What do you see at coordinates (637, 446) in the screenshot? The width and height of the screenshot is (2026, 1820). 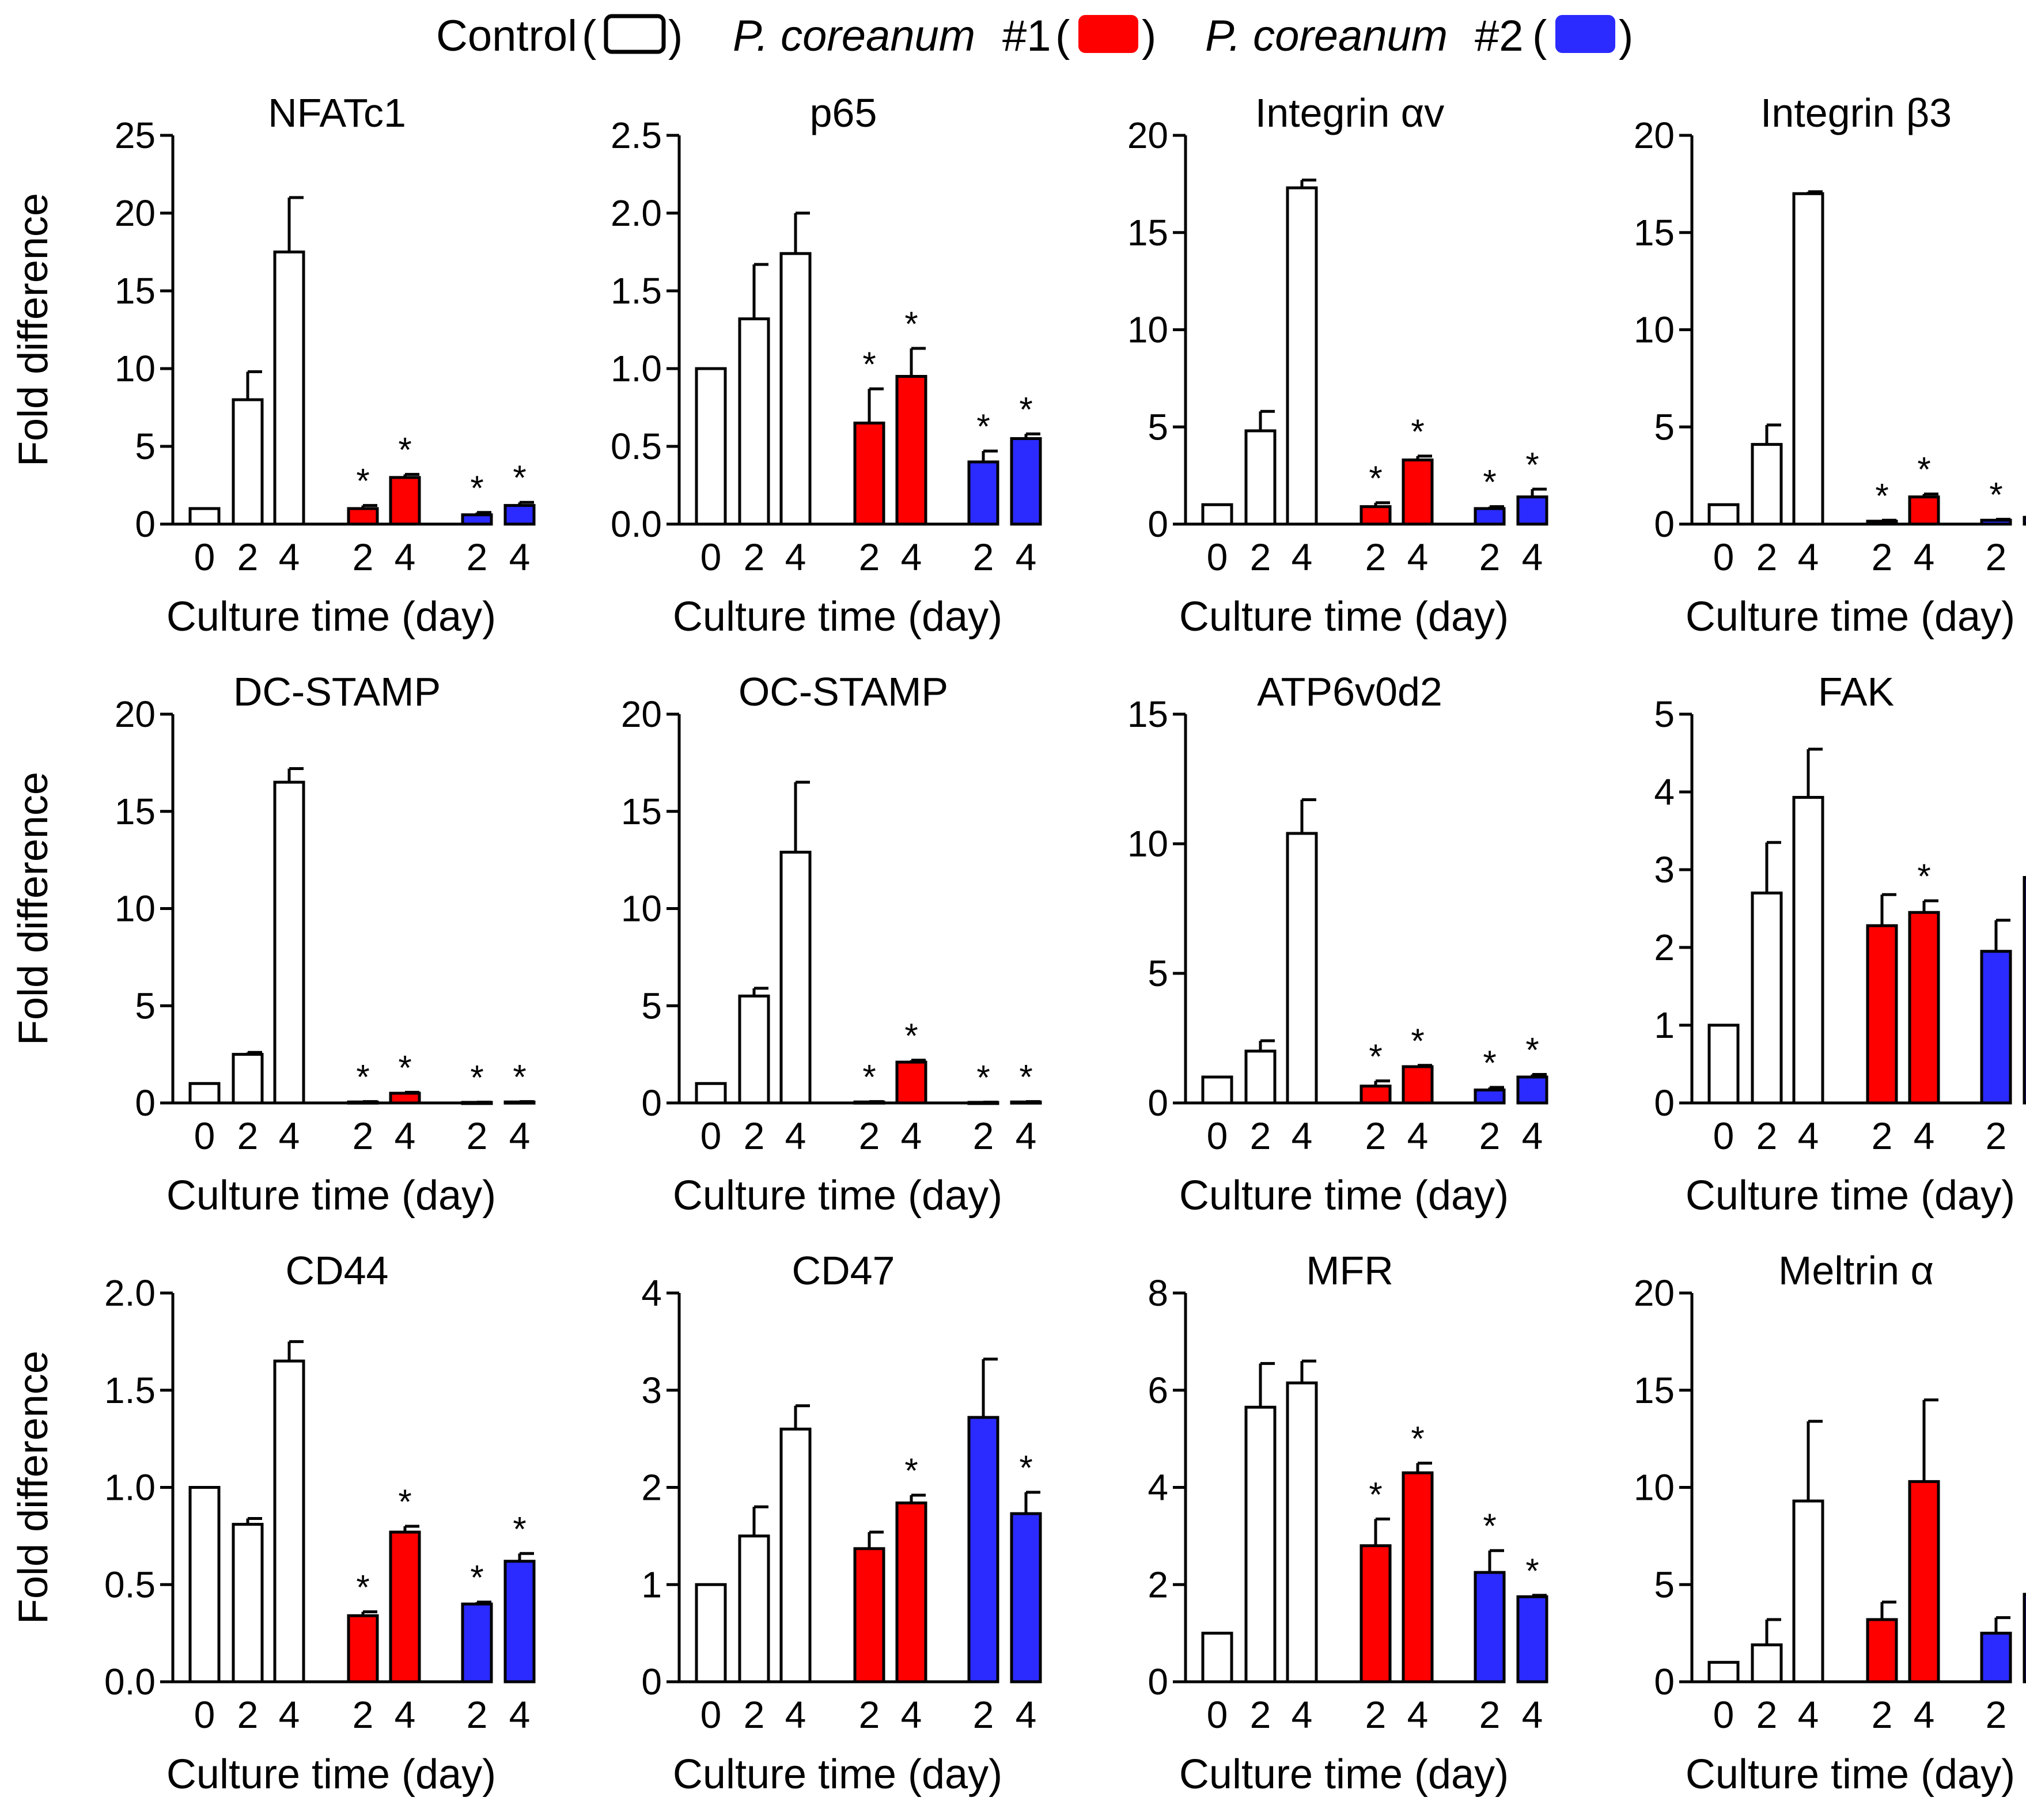 I see `y-tick-label: 0.5` at bounding box center [637, 446].